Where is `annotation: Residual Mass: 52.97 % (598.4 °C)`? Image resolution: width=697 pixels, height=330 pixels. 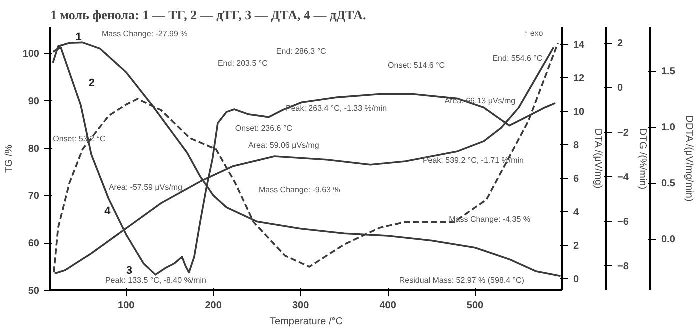 annotation: Residual Mass: 52.97 % (598.4 °C) is located at coordinates (462, 280).